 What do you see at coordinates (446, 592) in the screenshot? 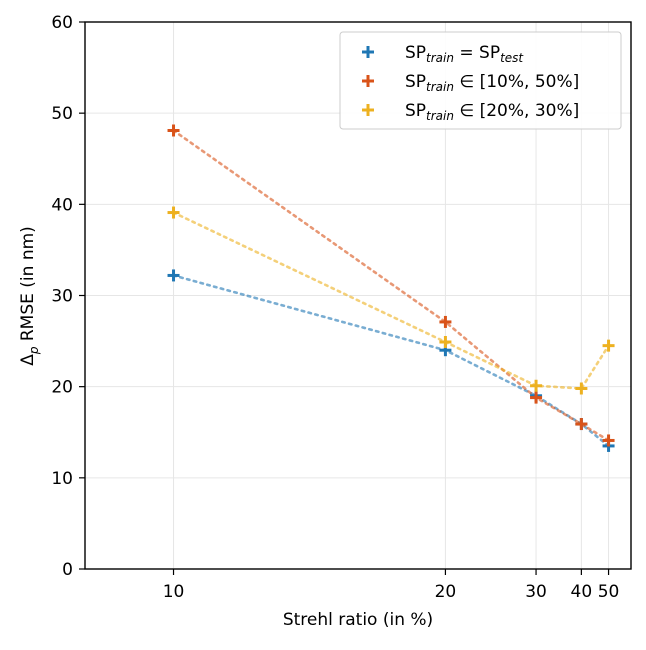
I see `x-tick-label-20: 20` at bounding box center [446, 592].